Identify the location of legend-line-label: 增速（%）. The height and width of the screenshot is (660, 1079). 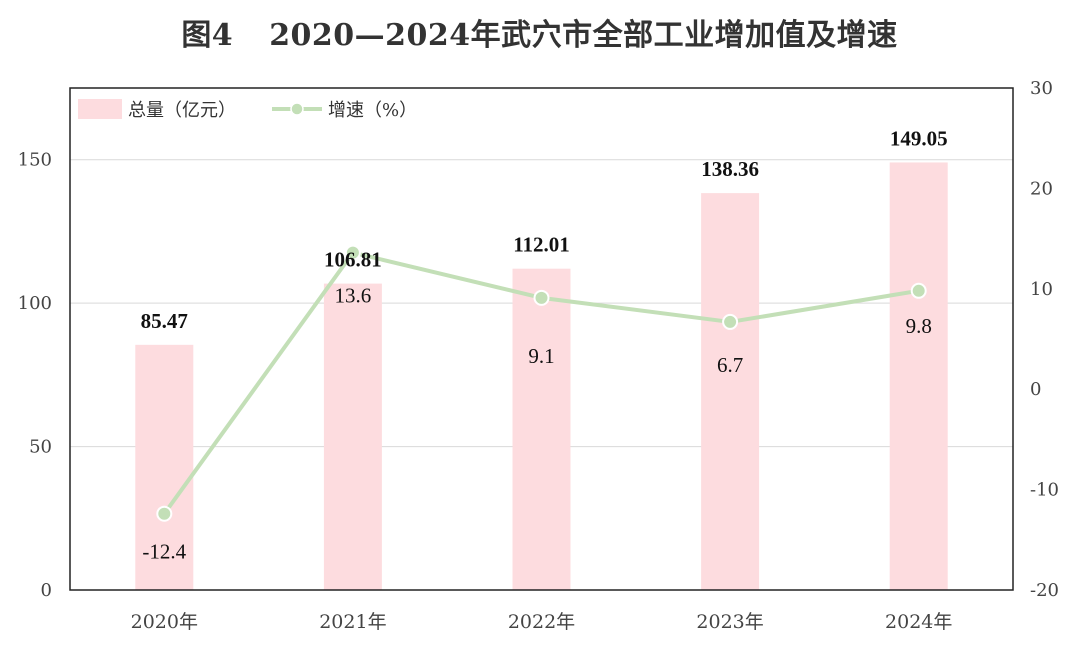
(372, 110).